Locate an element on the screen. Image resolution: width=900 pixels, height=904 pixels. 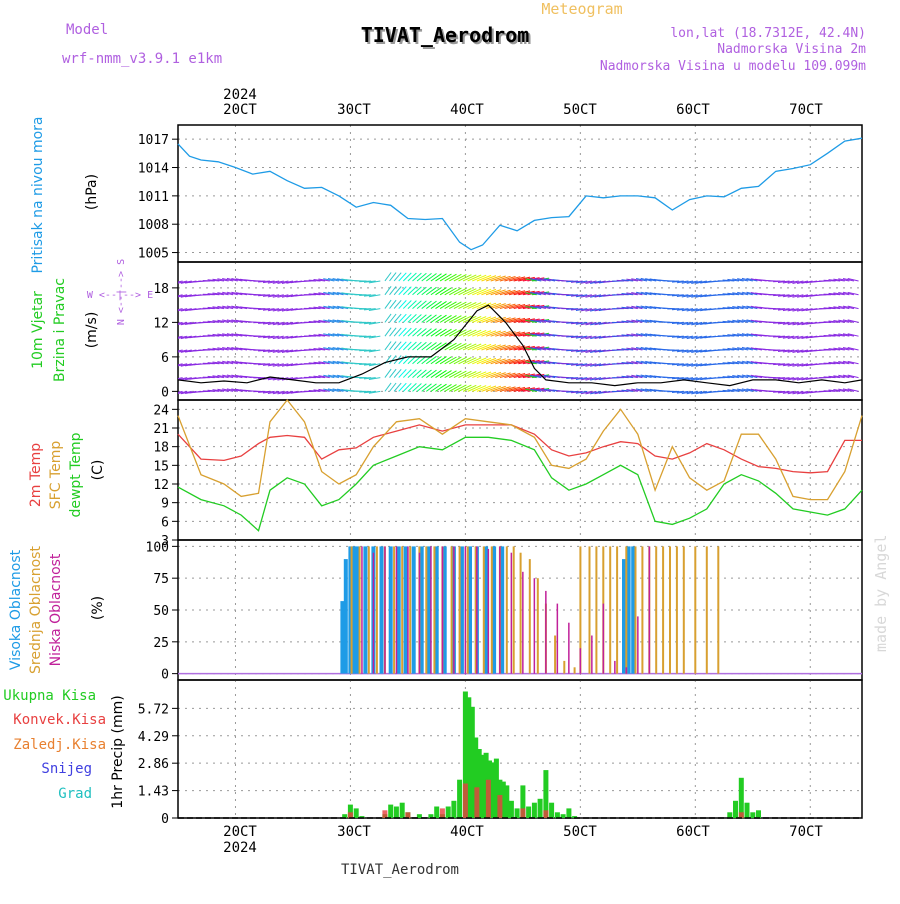
y-tick-label: 4.29 is located at coordinates (153, 737).